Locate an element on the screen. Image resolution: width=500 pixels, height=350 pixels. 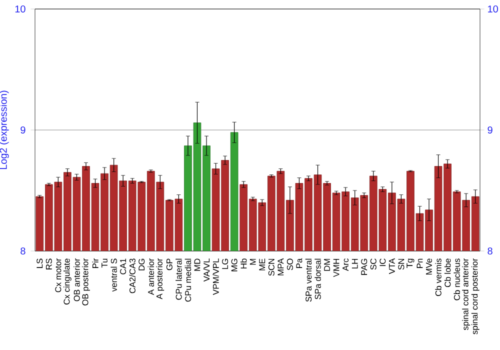
x-tick-label: Cx cingulate is located at coordinates (67, 281).